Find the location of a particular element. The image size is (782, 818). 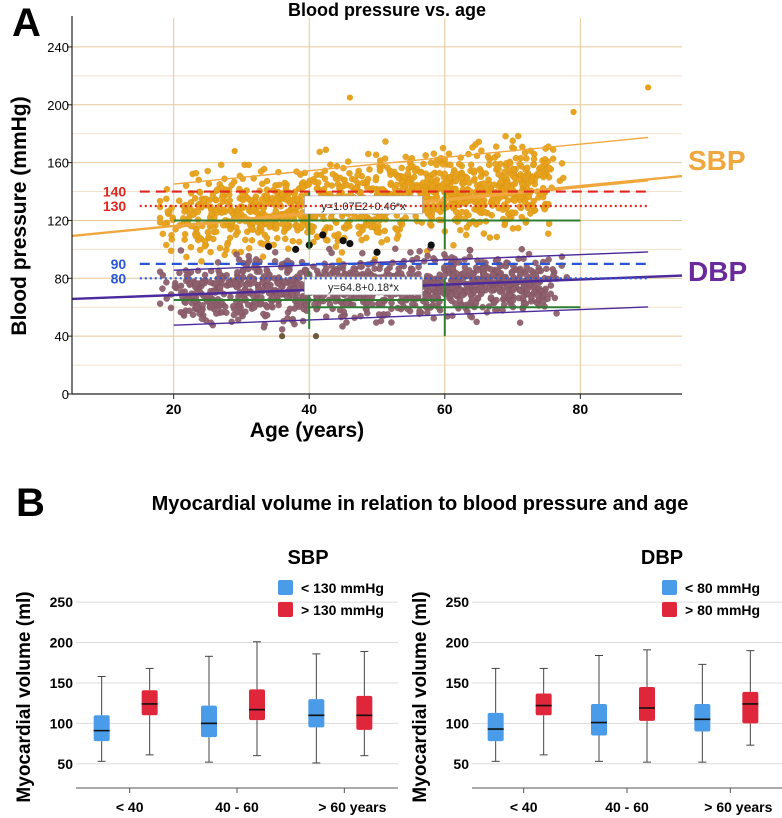

threshold-label-90: 90 is located at coordinates (119, 264).